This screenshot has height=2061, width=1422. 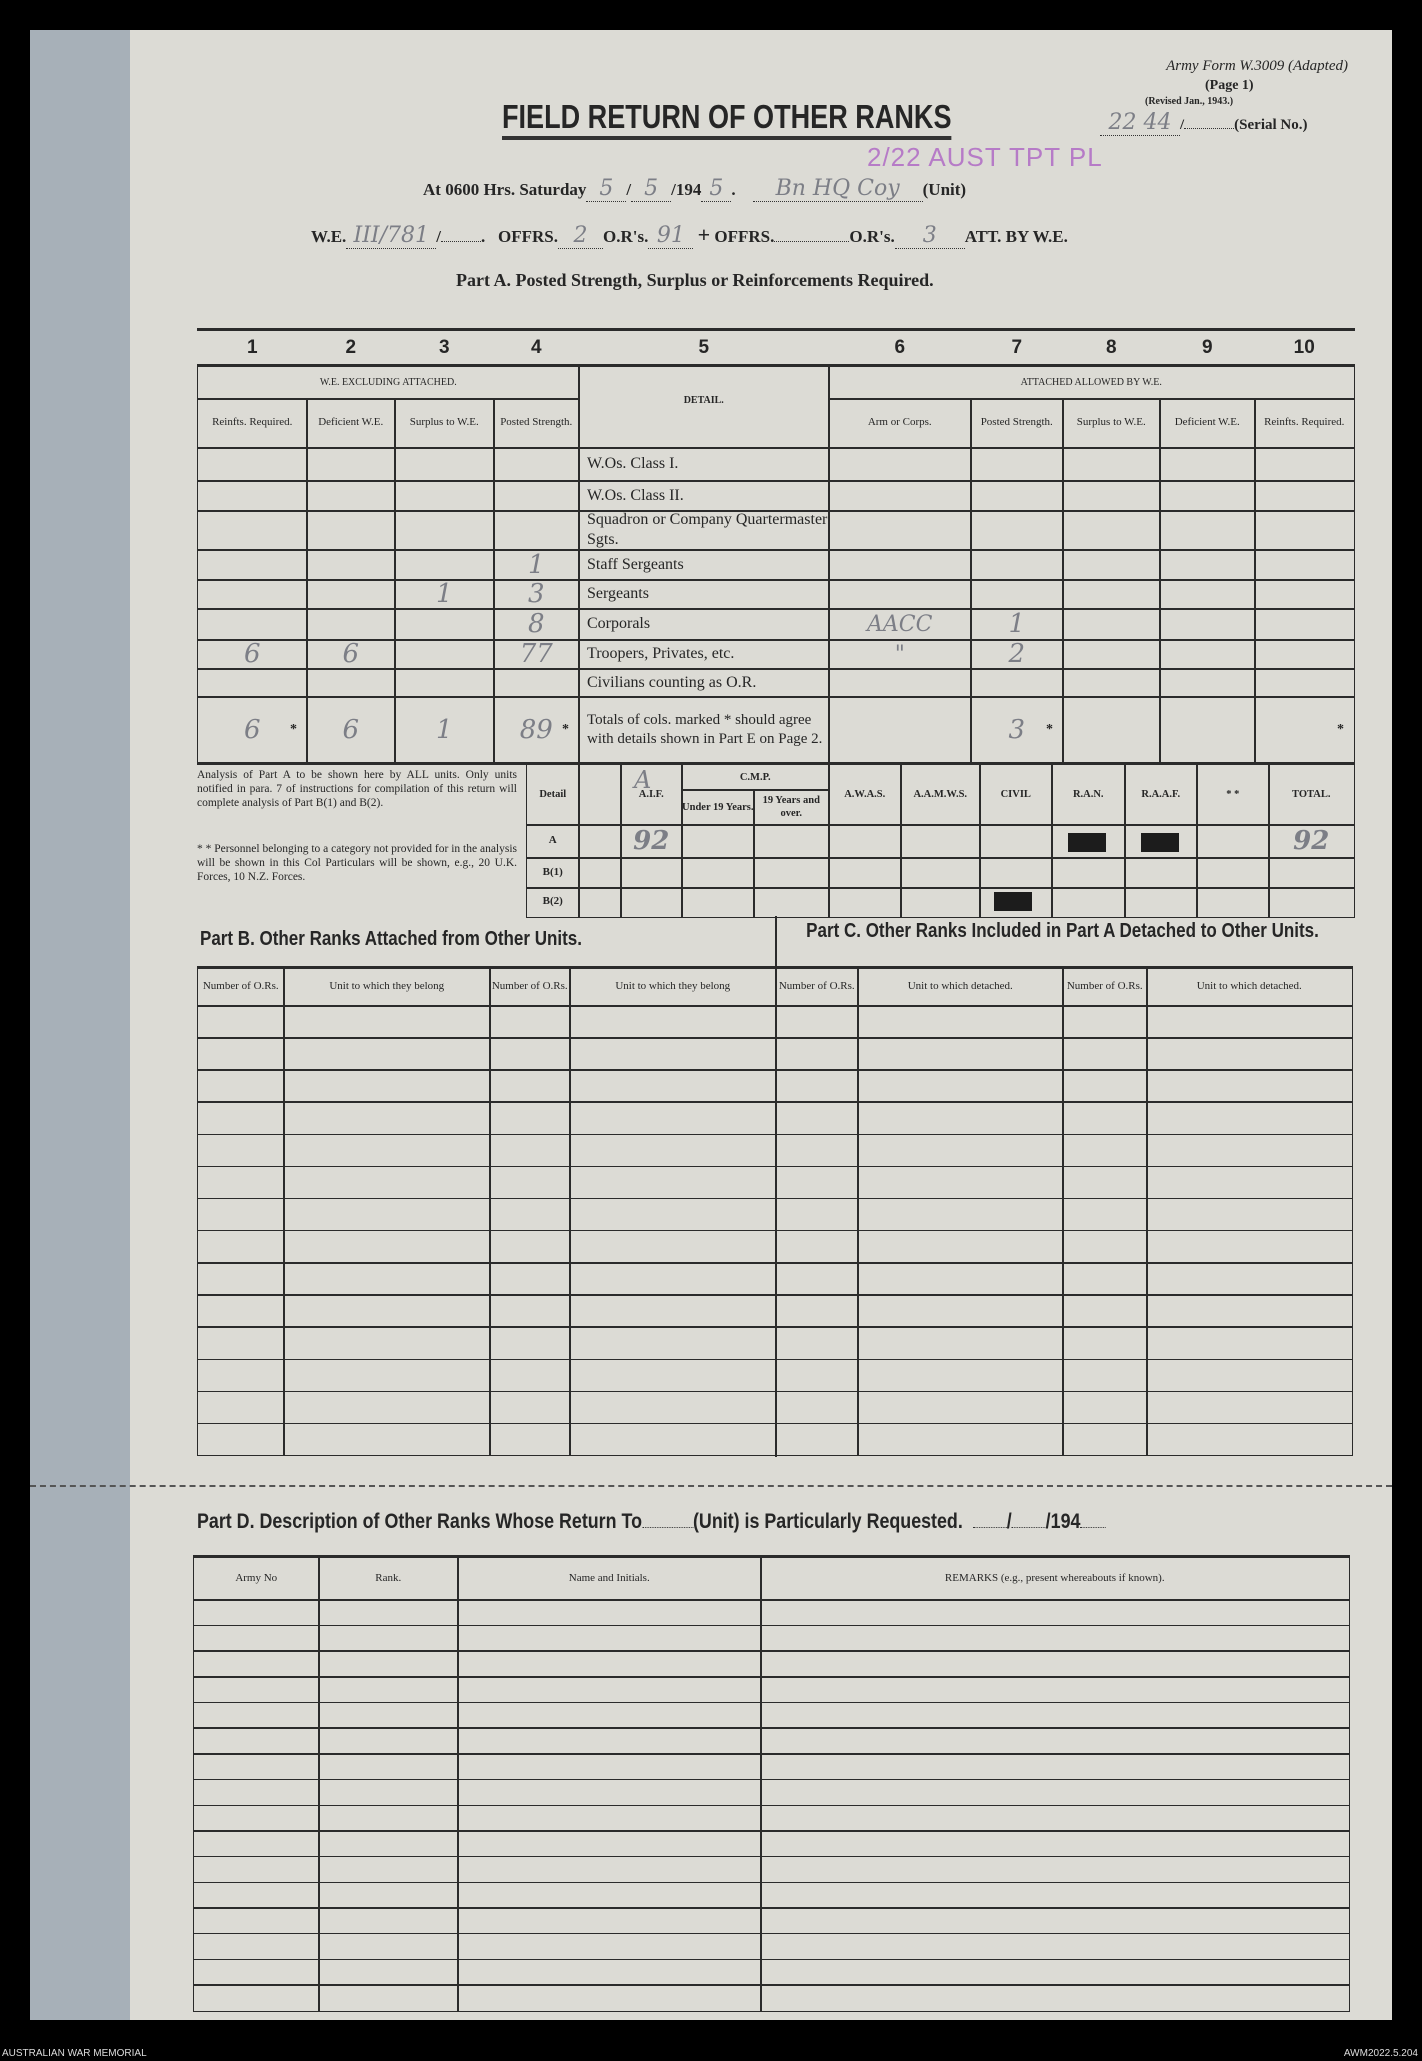 I want to click on part-a-cell: ", so click(x=900, y=654).